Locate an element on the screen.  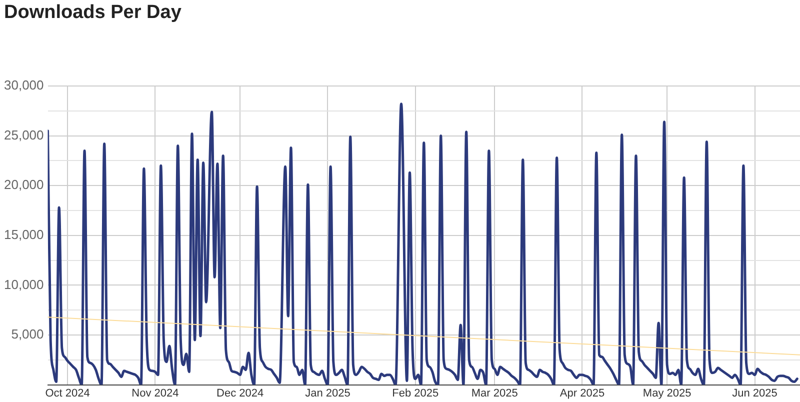
y-tick-label: 10,000 is located at coordinates (24, 284).